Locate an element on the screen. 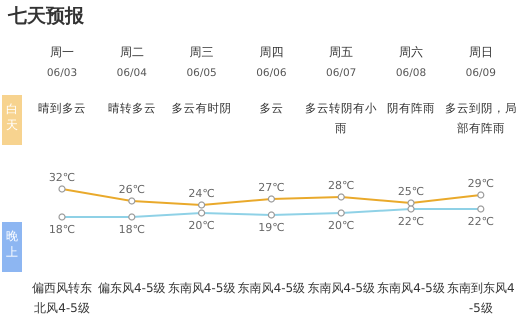  text: 阴有阵雨 is located at coordinates (411, 108).